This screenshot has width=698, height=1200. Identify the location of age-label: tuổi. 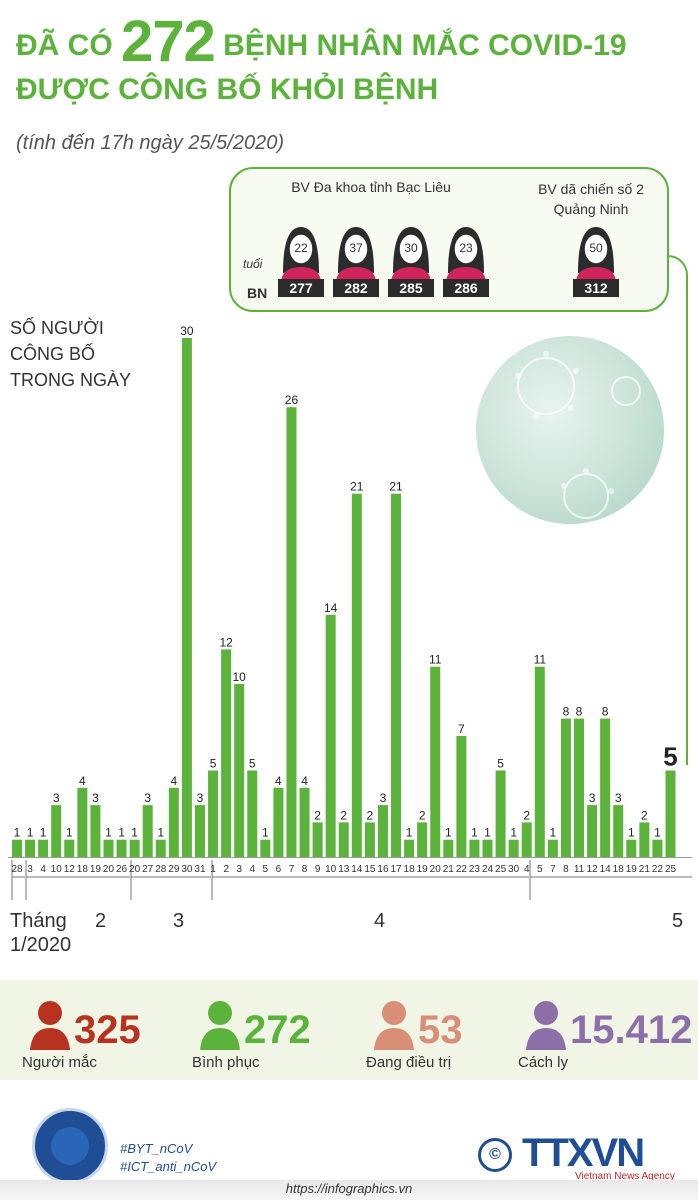
(253, 264).